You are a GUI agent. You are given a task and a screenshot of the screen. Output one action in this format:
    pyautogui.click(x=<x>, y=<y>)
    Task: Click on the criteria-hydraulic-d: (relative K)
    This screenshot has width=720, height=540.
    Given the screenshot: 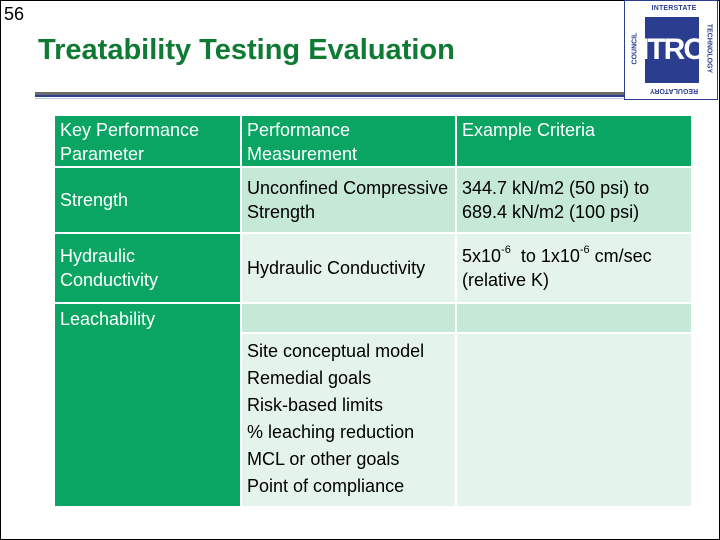 What is the action you would take?
    pyautogui.click(x=506, y=280)
    